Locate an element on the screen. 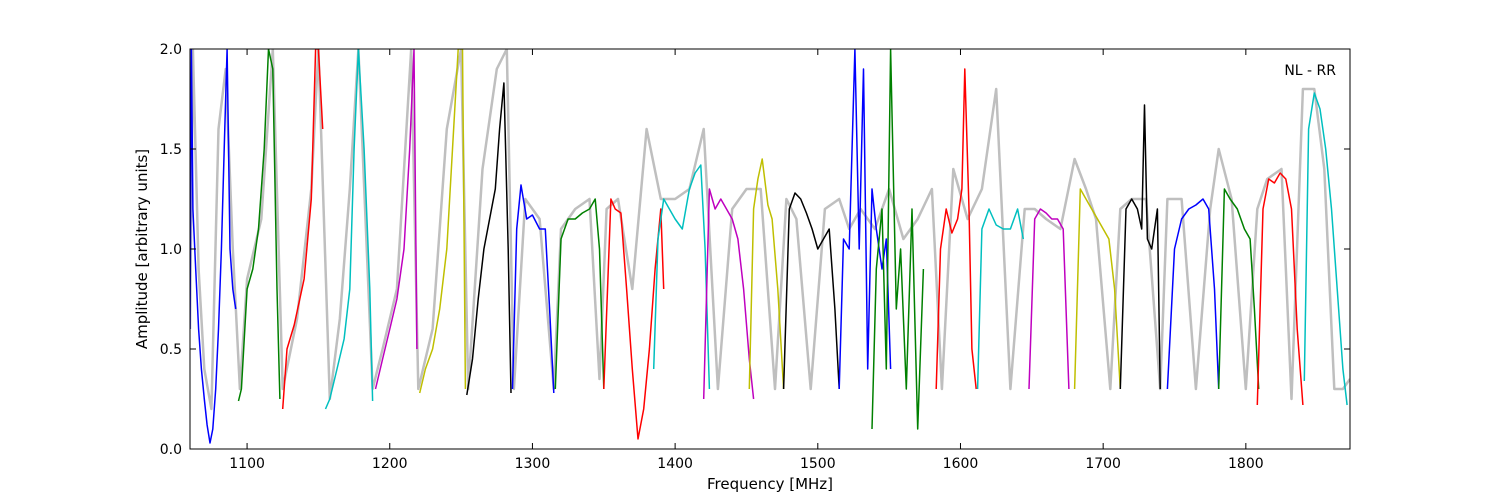 The height and width of the screenshot is (500, 1500). y-tick-label: 2.0 is located at coordinates (171, 50).